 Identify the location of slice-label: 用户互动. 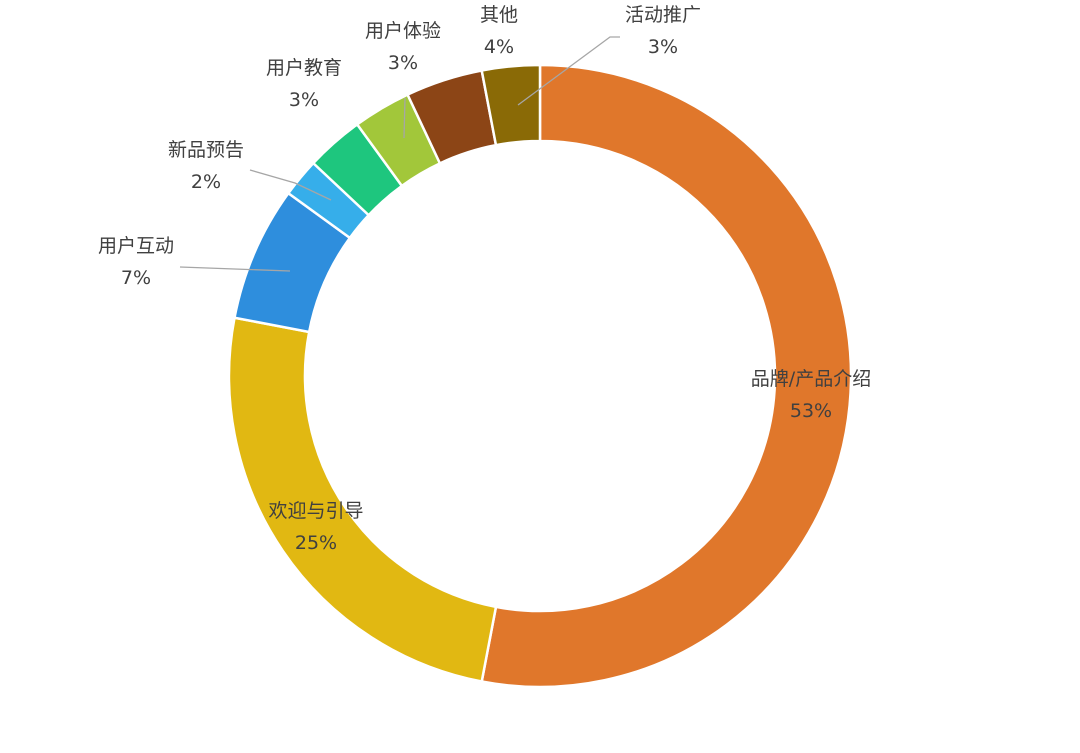
(136, 246).